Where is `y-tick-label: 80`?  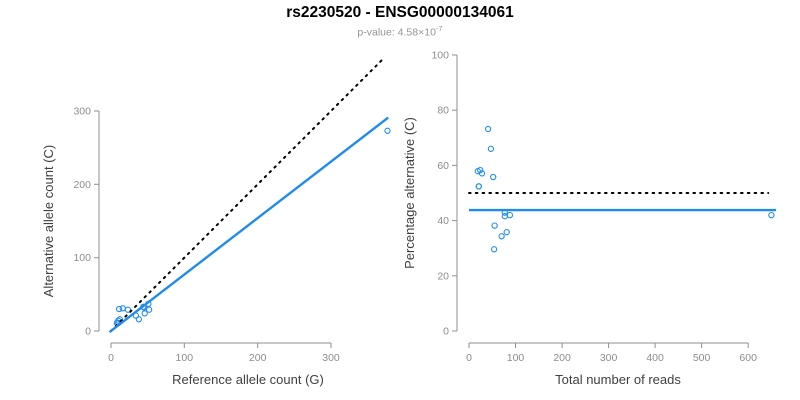 y-tick-label: 80 is located at coordinates (443, 111).